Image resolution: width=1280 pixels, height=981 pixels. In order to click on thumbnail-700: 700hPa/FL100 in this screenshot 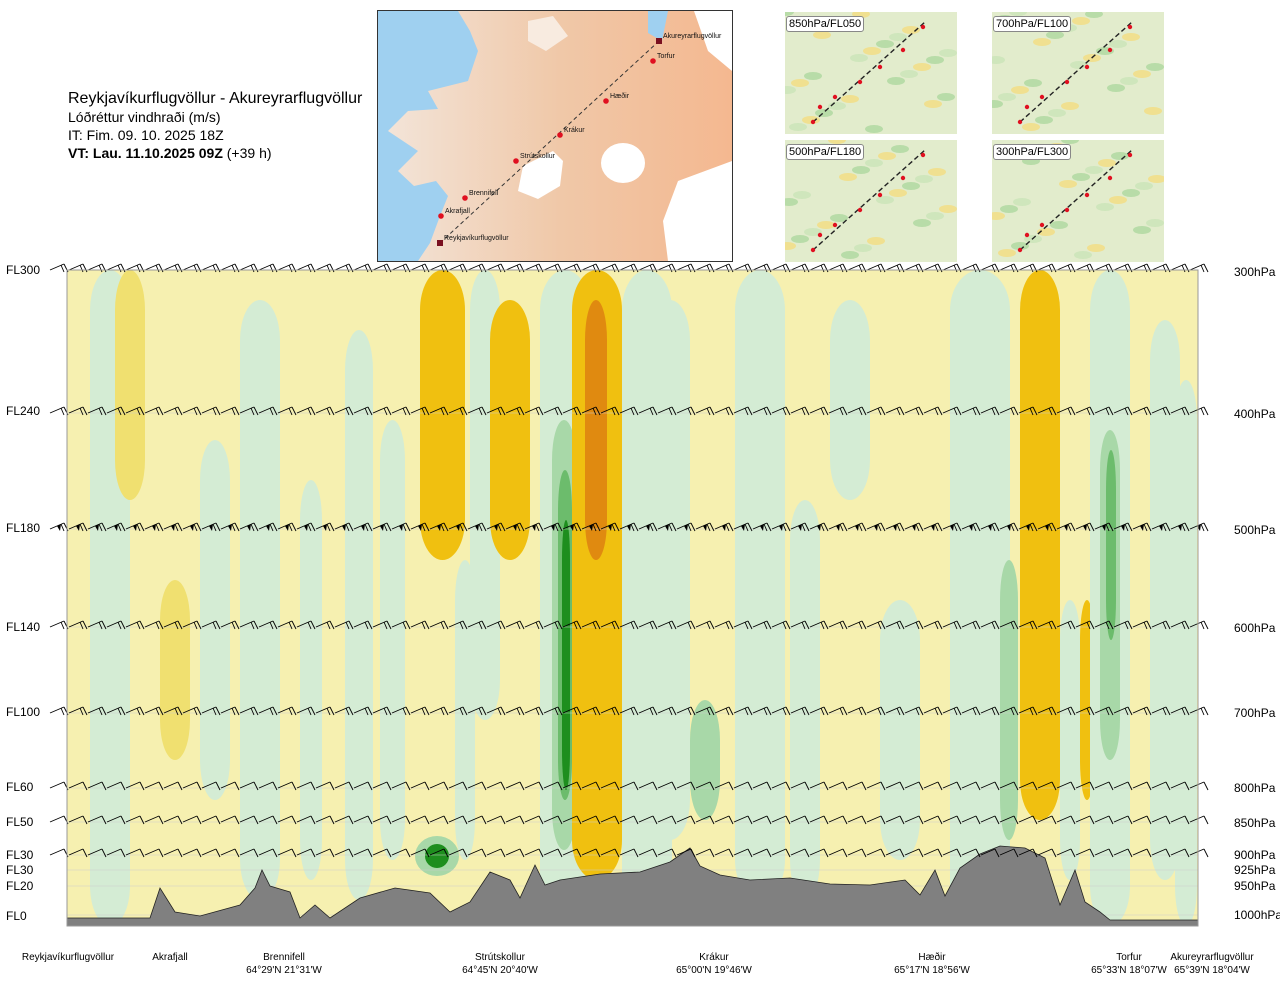, I will do `click(1078, 73)`.